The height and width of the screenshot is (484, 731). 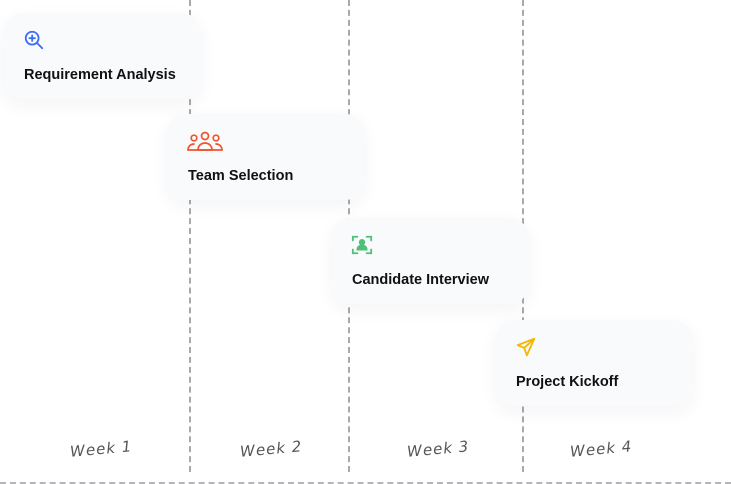 What do you see at coordinates (420, 280) in the screenshot?
I see `step-title: Candidate Interview` at bounding box center [420, 280].